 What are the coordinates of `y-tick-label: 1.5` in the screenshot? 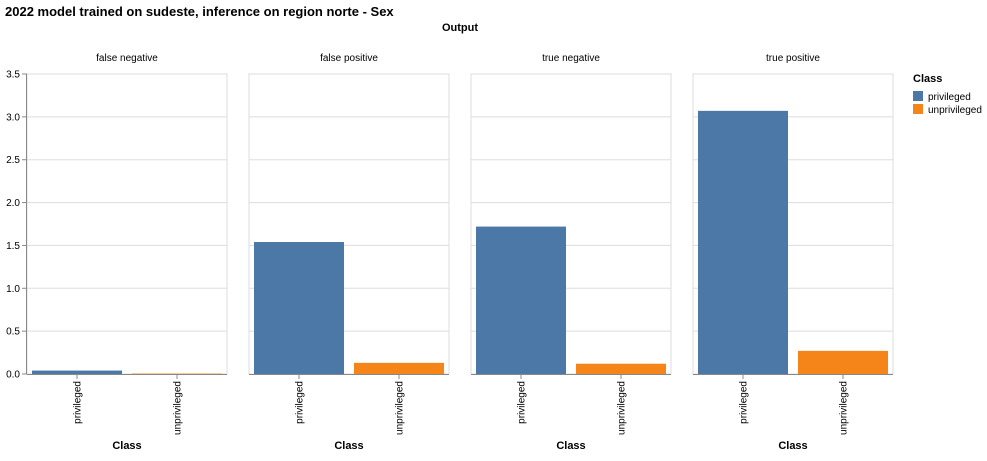 It's located at (13, 246).